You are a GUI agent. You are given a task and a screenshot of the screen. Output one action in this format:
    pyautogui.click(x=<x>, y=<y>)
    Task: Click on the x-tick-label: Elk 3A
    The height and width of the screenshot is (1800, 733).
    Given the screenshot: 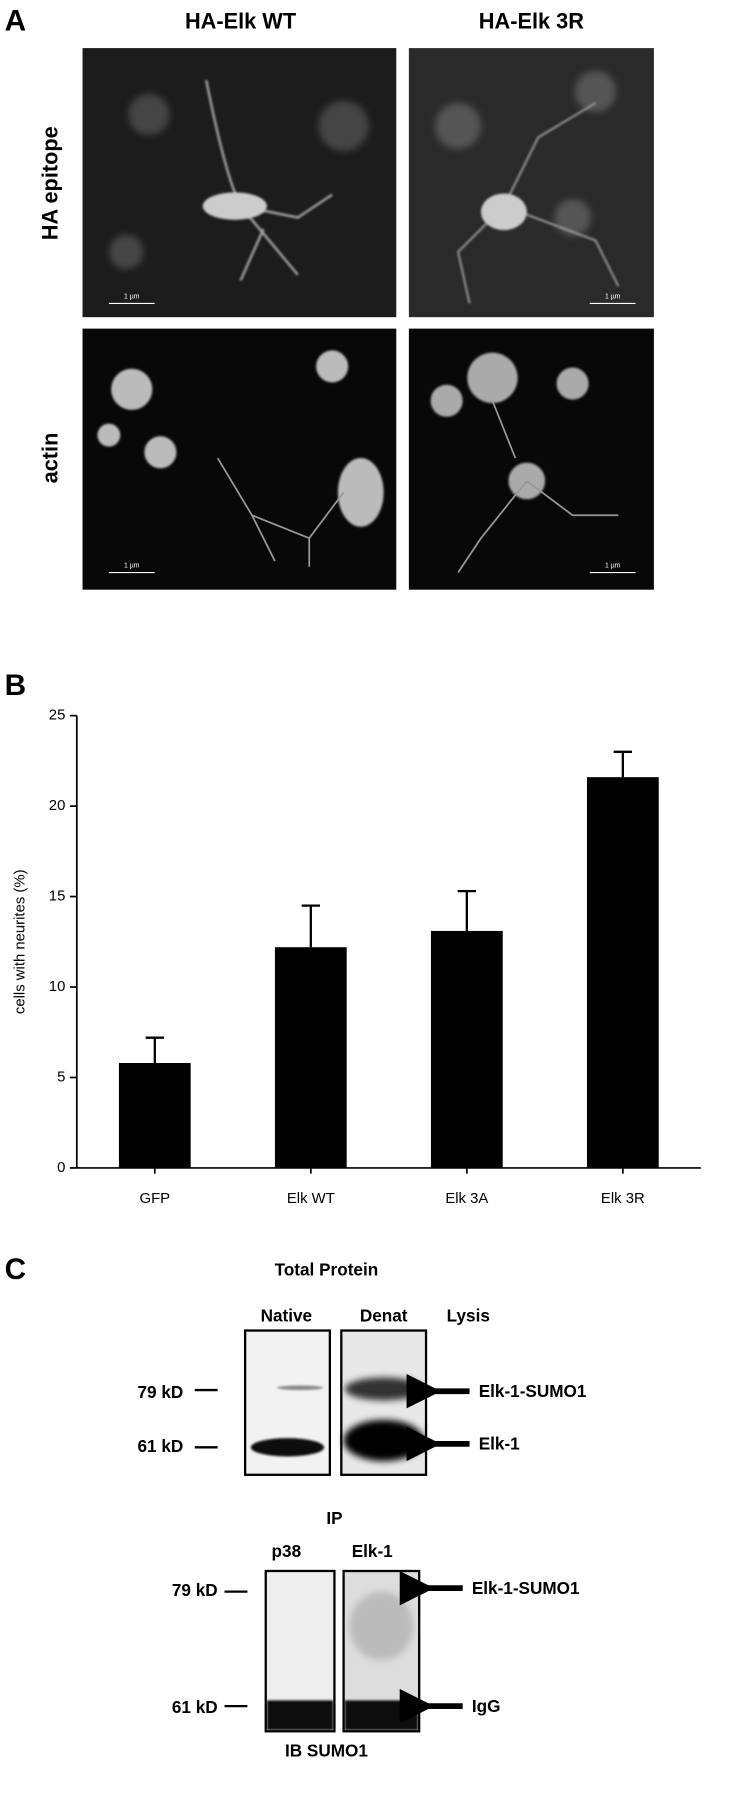 What is the action you would take?
    pyautogui.click(x=466, y=1199)
    